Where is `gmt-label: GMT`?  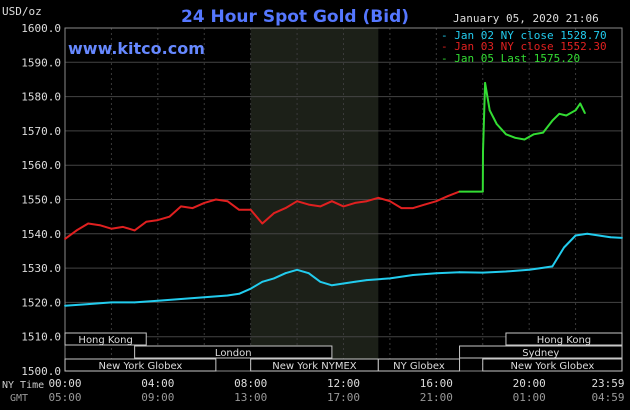
gmt-label: GMT is located at coordinates (19, 398).